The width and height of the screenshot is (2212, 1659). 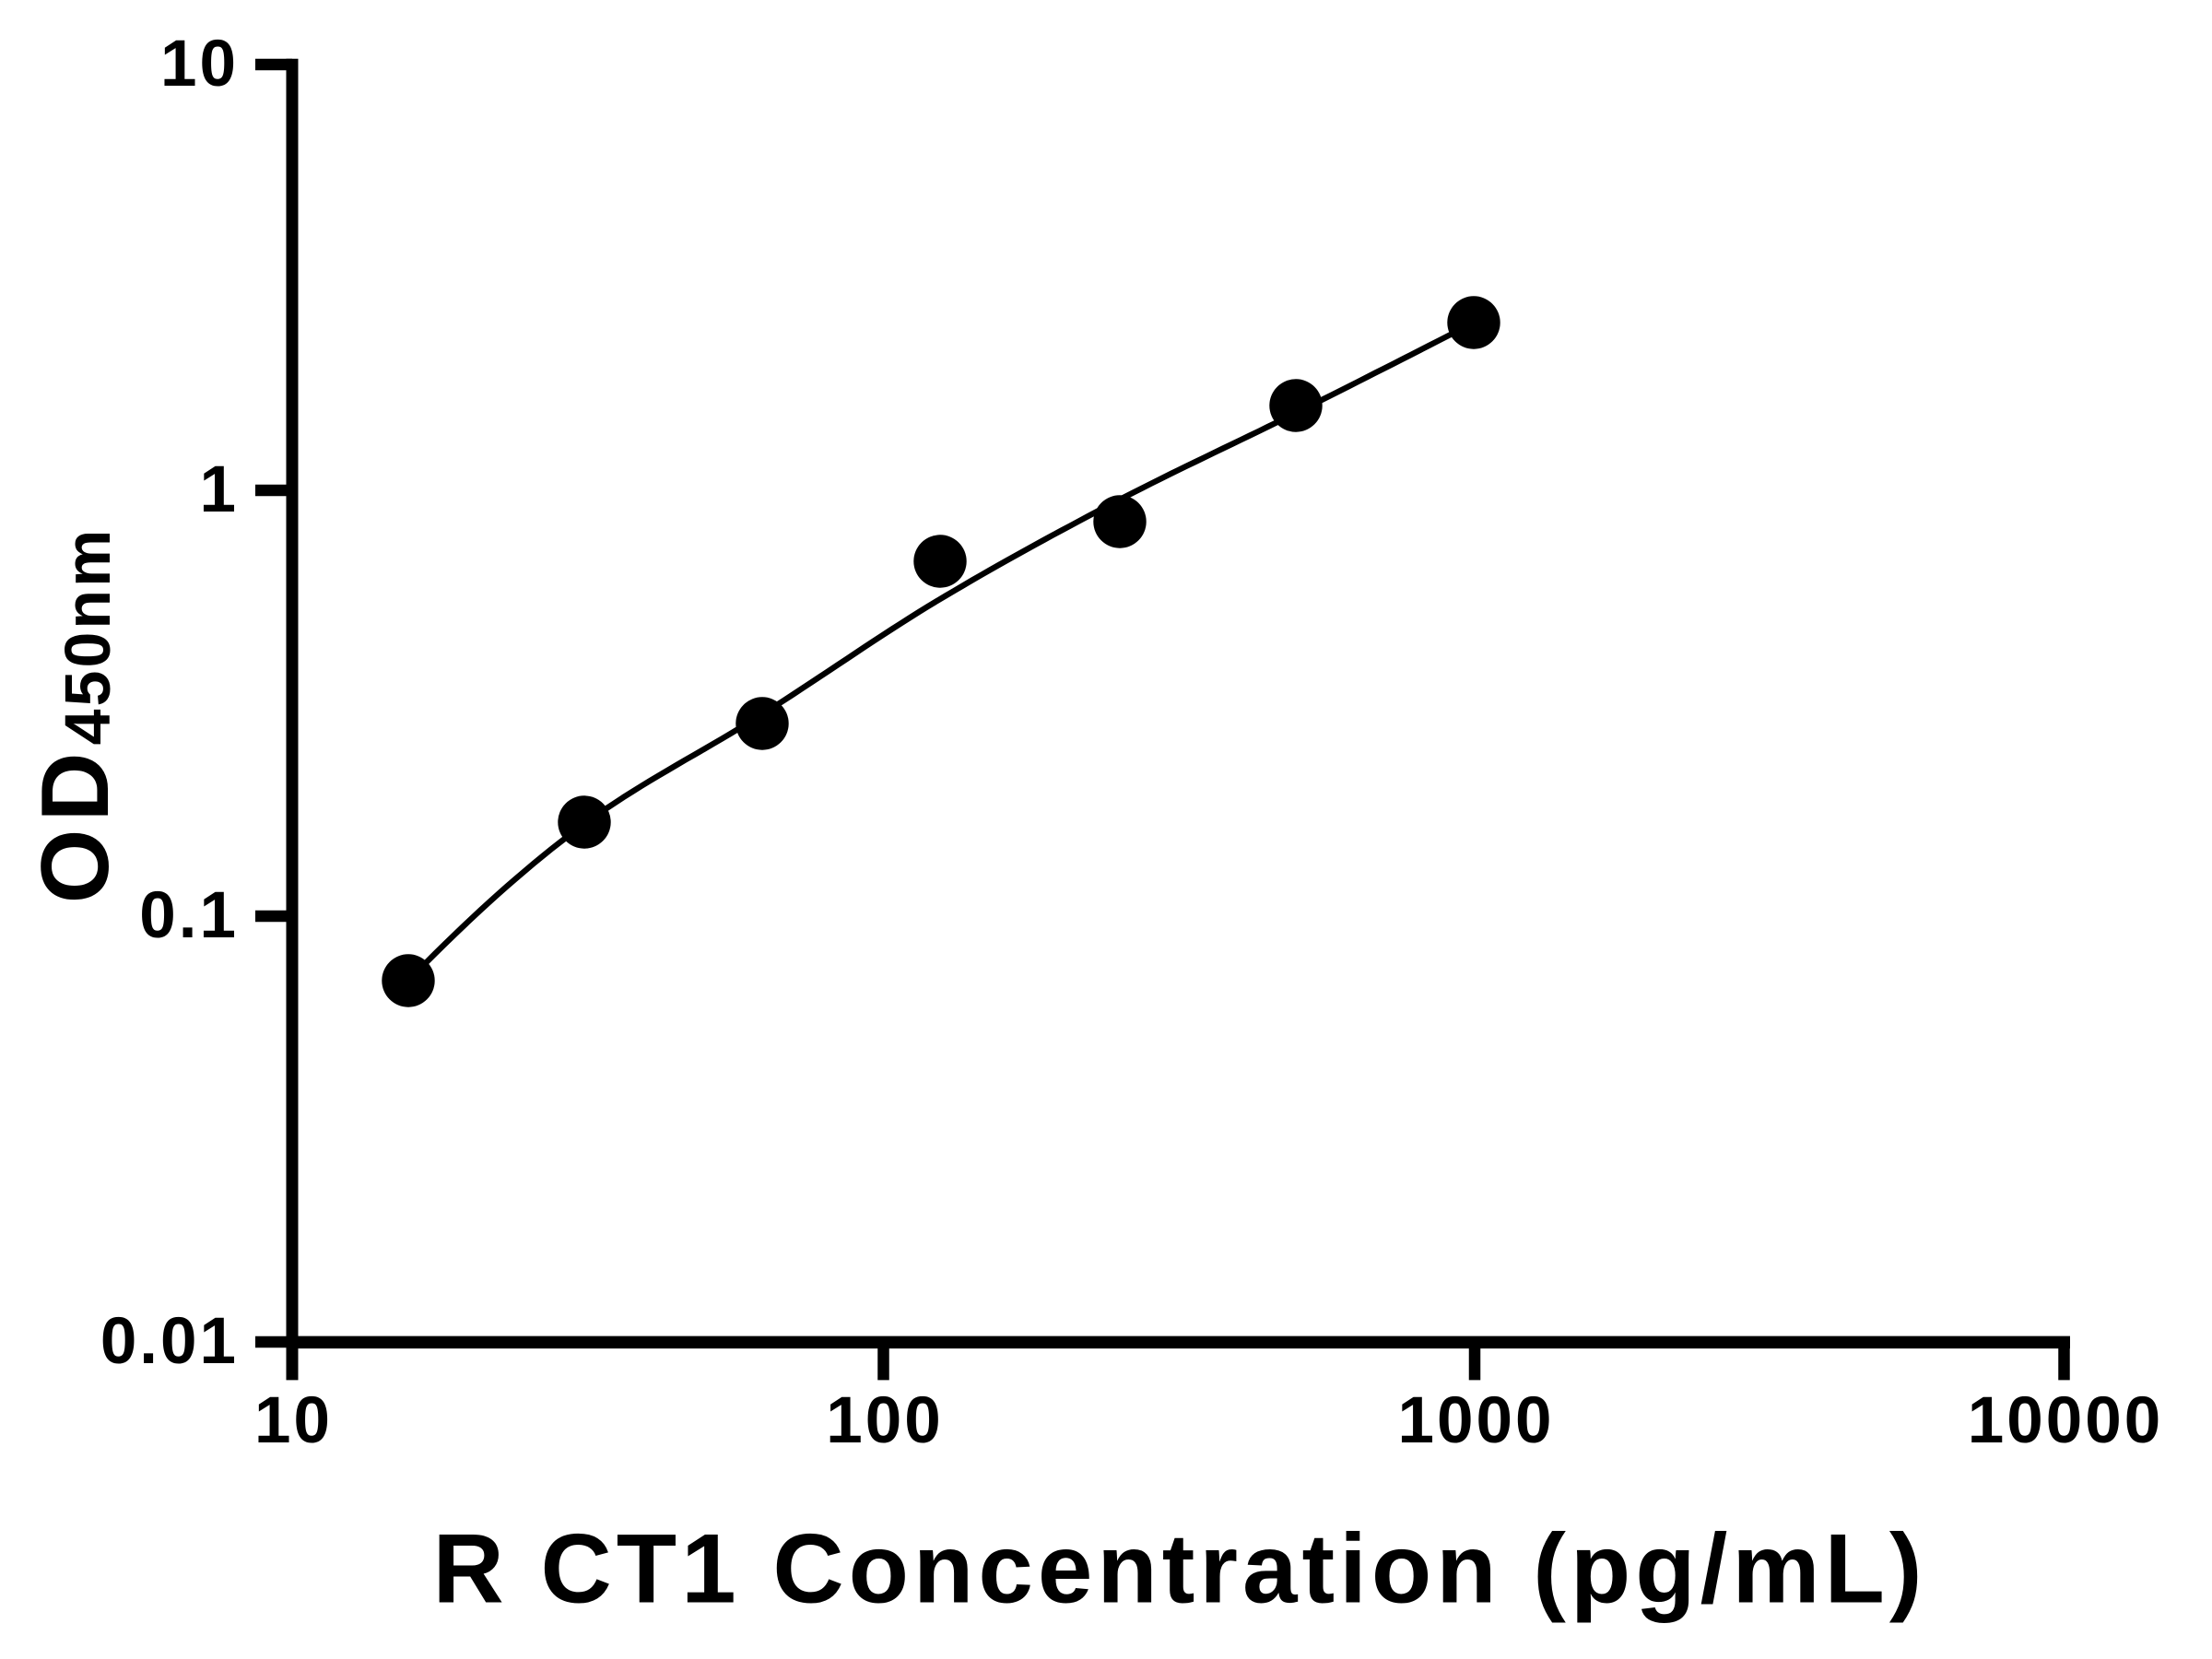 I want to click on svg-text: R CT1 Concentration (pg/mL), so click(x=1179, y=1568).